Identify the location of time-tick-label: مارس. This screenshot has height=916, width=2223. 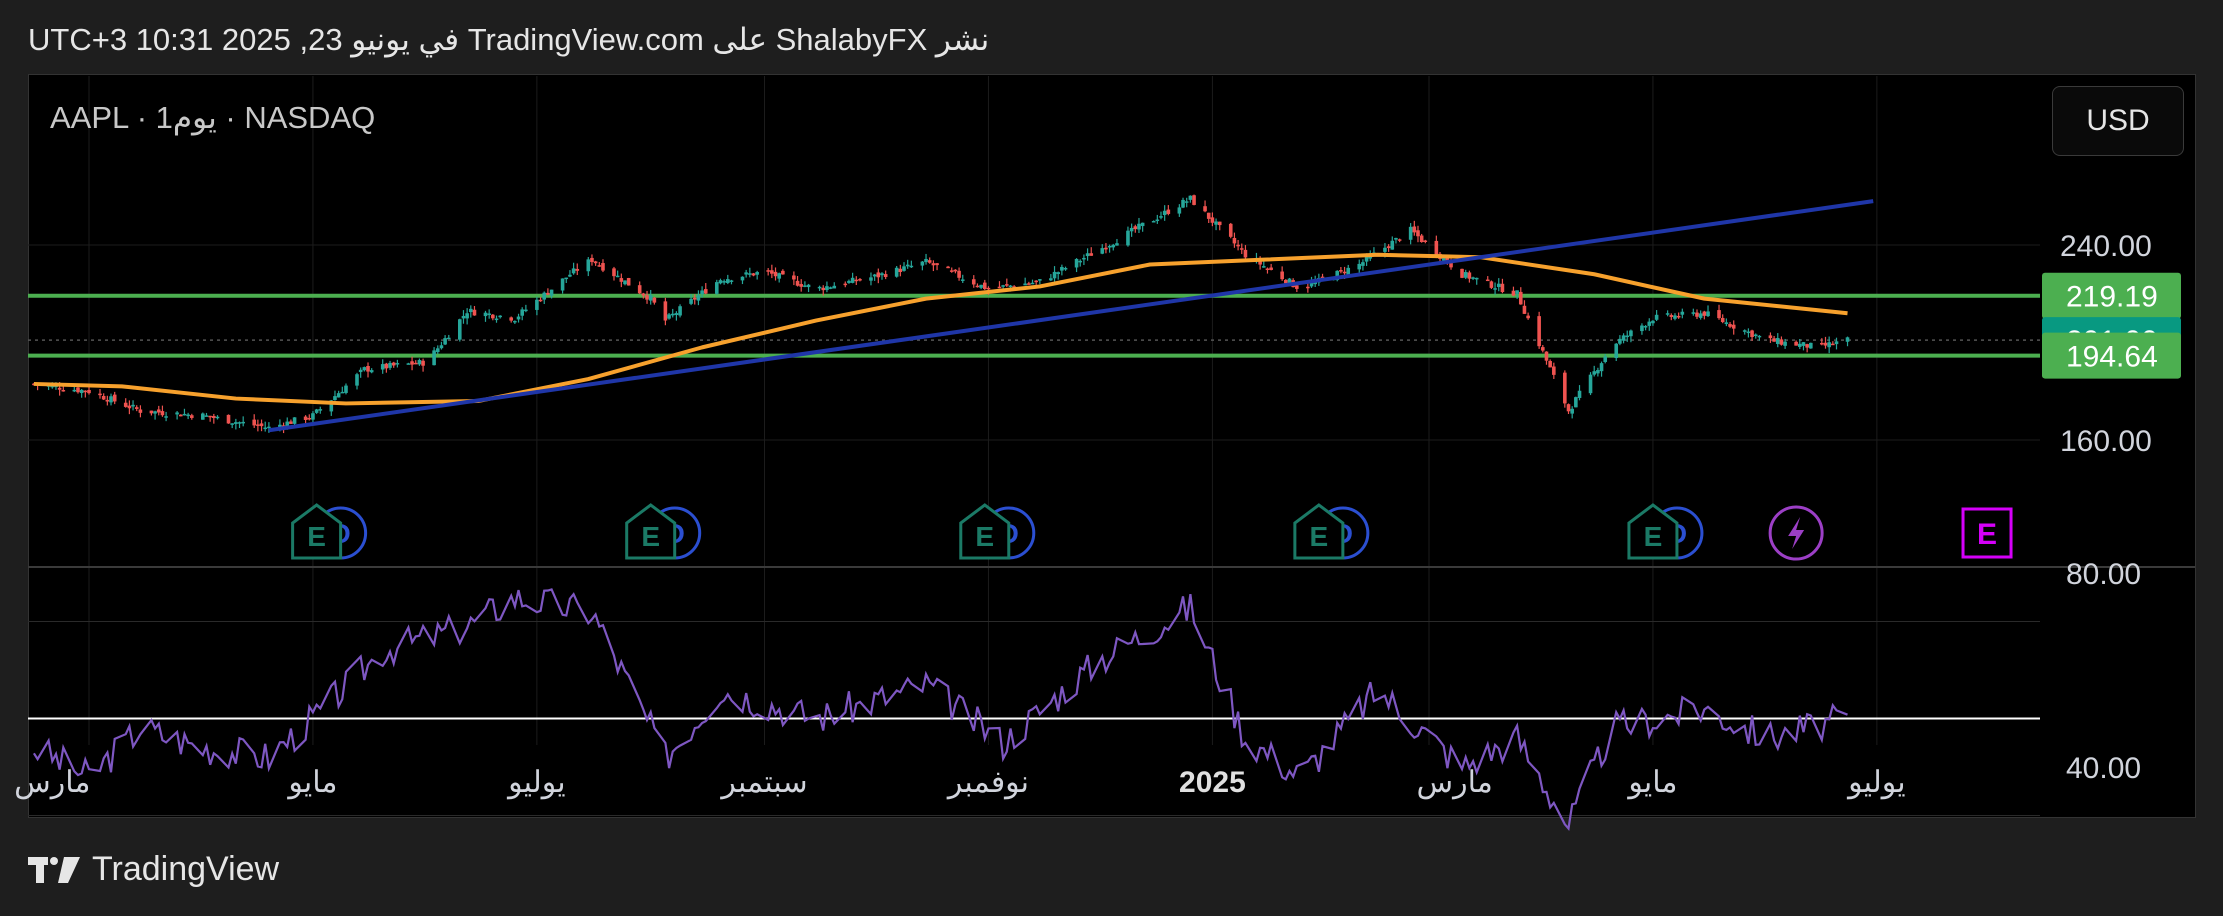
(52, 783).